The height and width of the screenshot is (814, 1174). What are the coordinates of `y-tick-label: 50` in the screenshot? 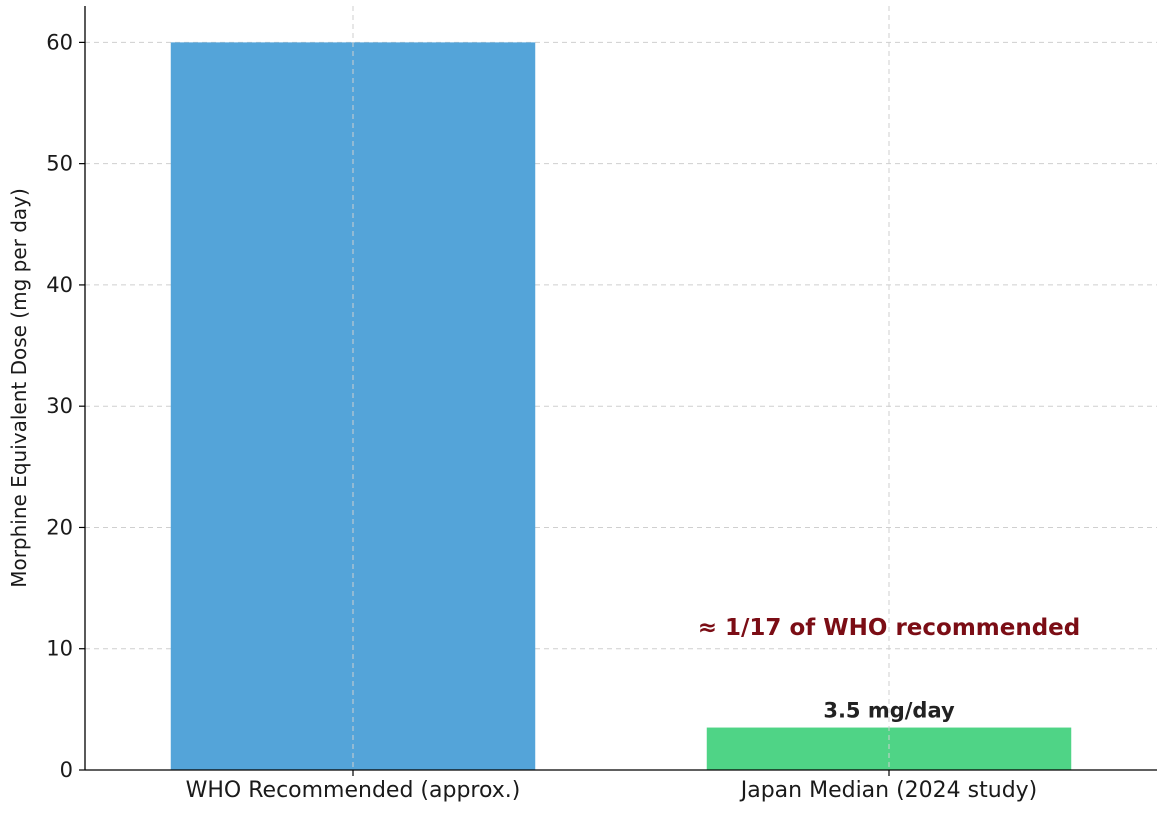 It's located at (59, 164).